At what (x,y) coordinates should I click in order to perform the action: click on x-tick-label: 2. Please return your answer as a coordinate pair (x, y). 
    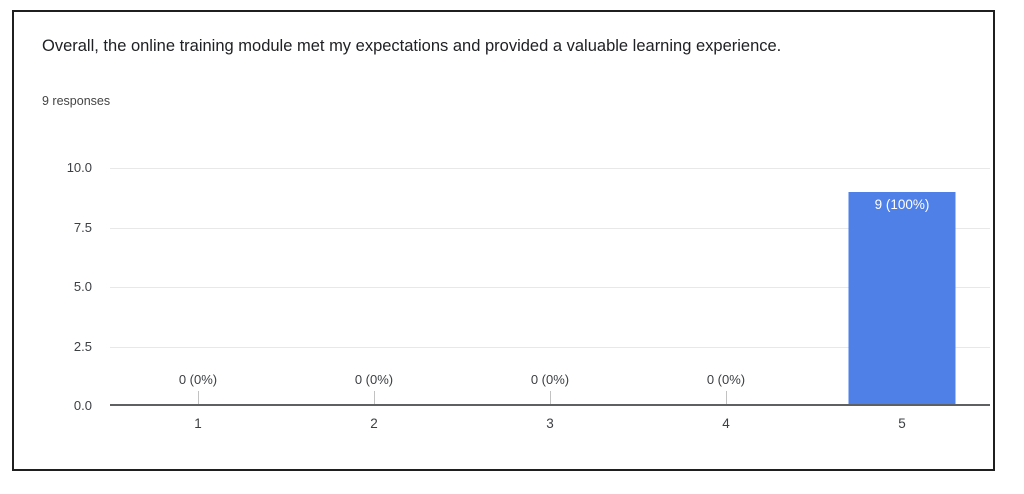
    Looking at the image, I should click on (374, 423).